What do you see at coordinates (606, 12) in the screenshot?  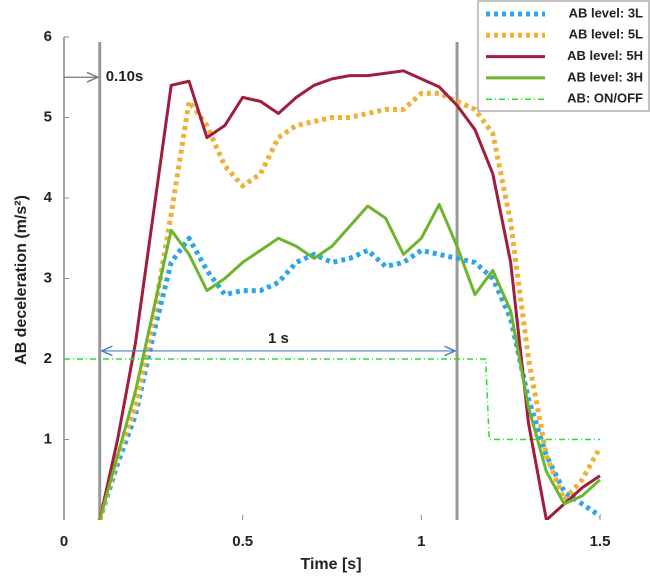 I see `legend-label: AB level: 3L` at bounding box center [606, 12].